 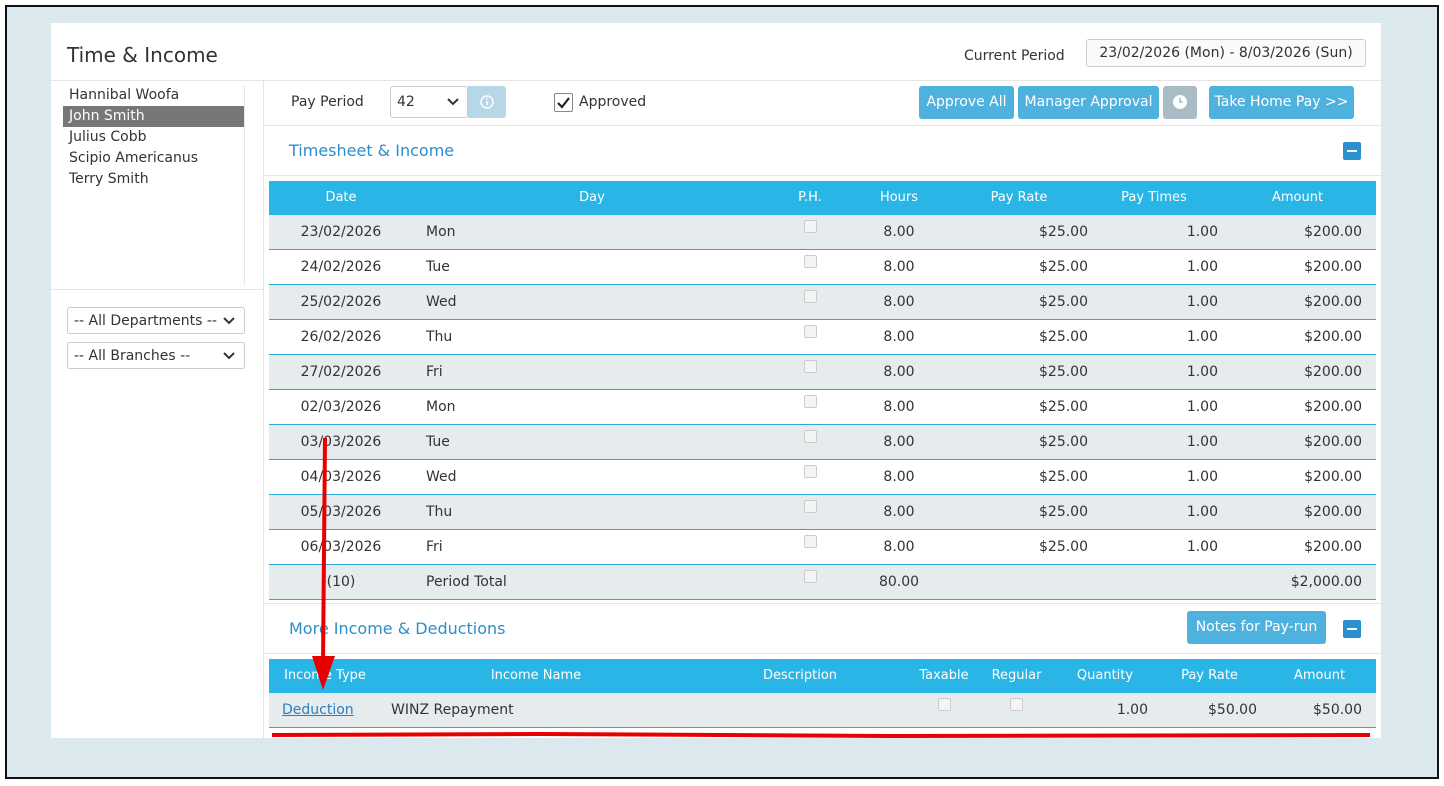 What do you see at coordinates (822, 710) in the screenshot?
I see `table-row: Deduction WINZ Repayment 1.00 $50.00 $50.00` at bounding box center [822, 710].